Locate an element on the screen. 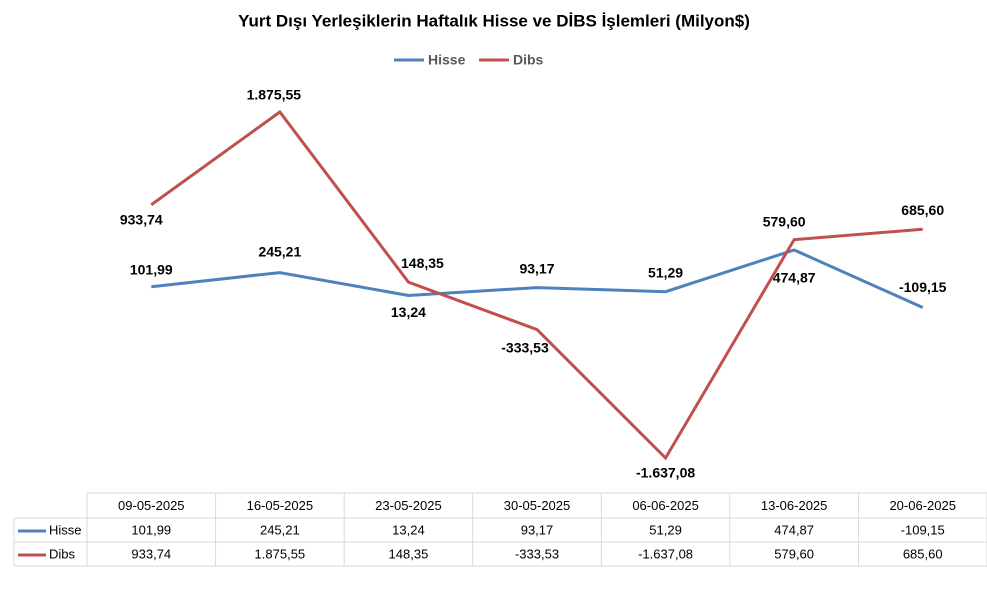 This screenshot has height=597, width=987. data-label: 474,87 is located at coordinates (794, 278).